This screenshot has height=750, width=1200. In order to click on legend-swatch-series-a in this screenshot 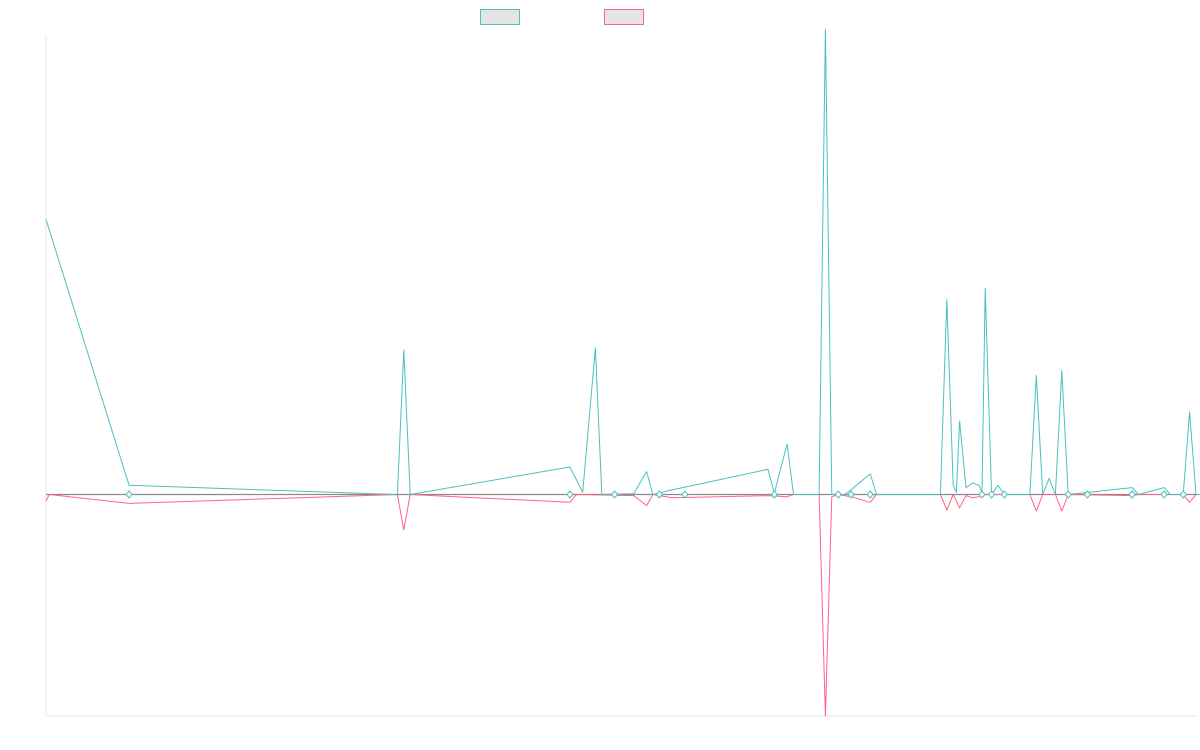, I will do `click(500, 17)`.